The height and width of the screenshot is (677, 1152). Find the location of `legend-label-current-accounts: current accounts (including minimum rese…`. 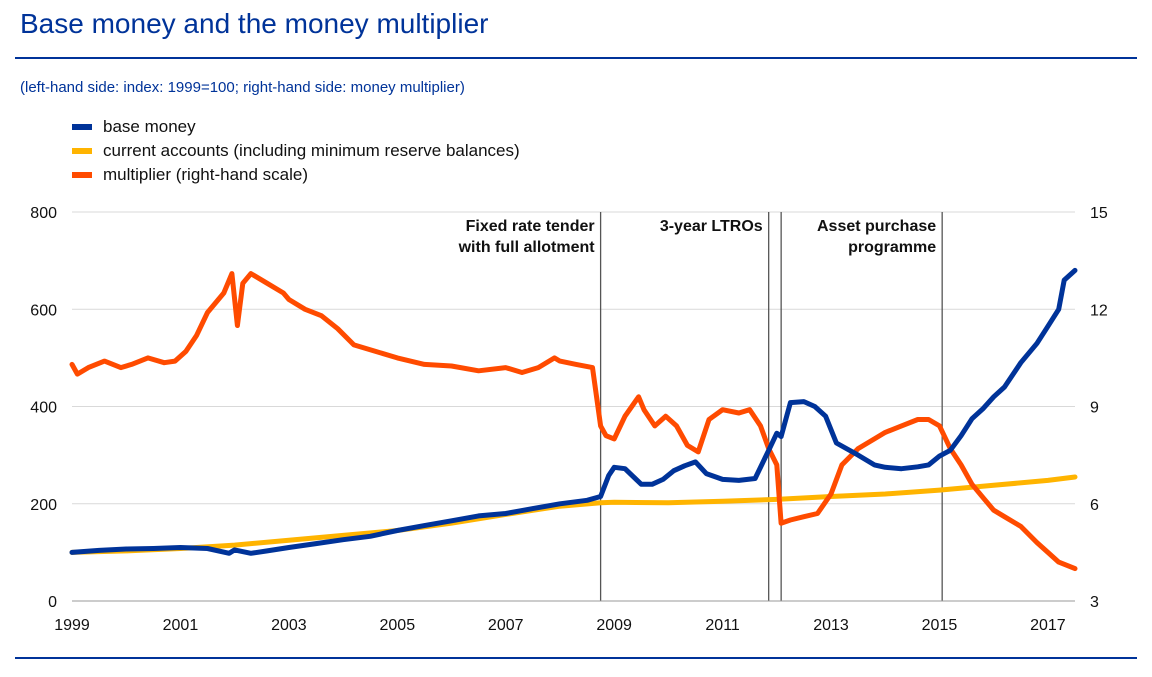

legend-label-current-accounts: current accounts (including minimum rese… is located at coordinates (311, 150).